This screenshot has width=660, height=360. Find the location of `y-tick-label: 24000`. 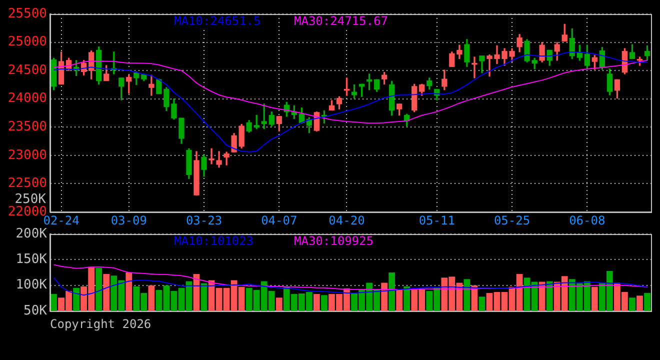

y-tick-label: 24000 is located at coordinates (27, 98).